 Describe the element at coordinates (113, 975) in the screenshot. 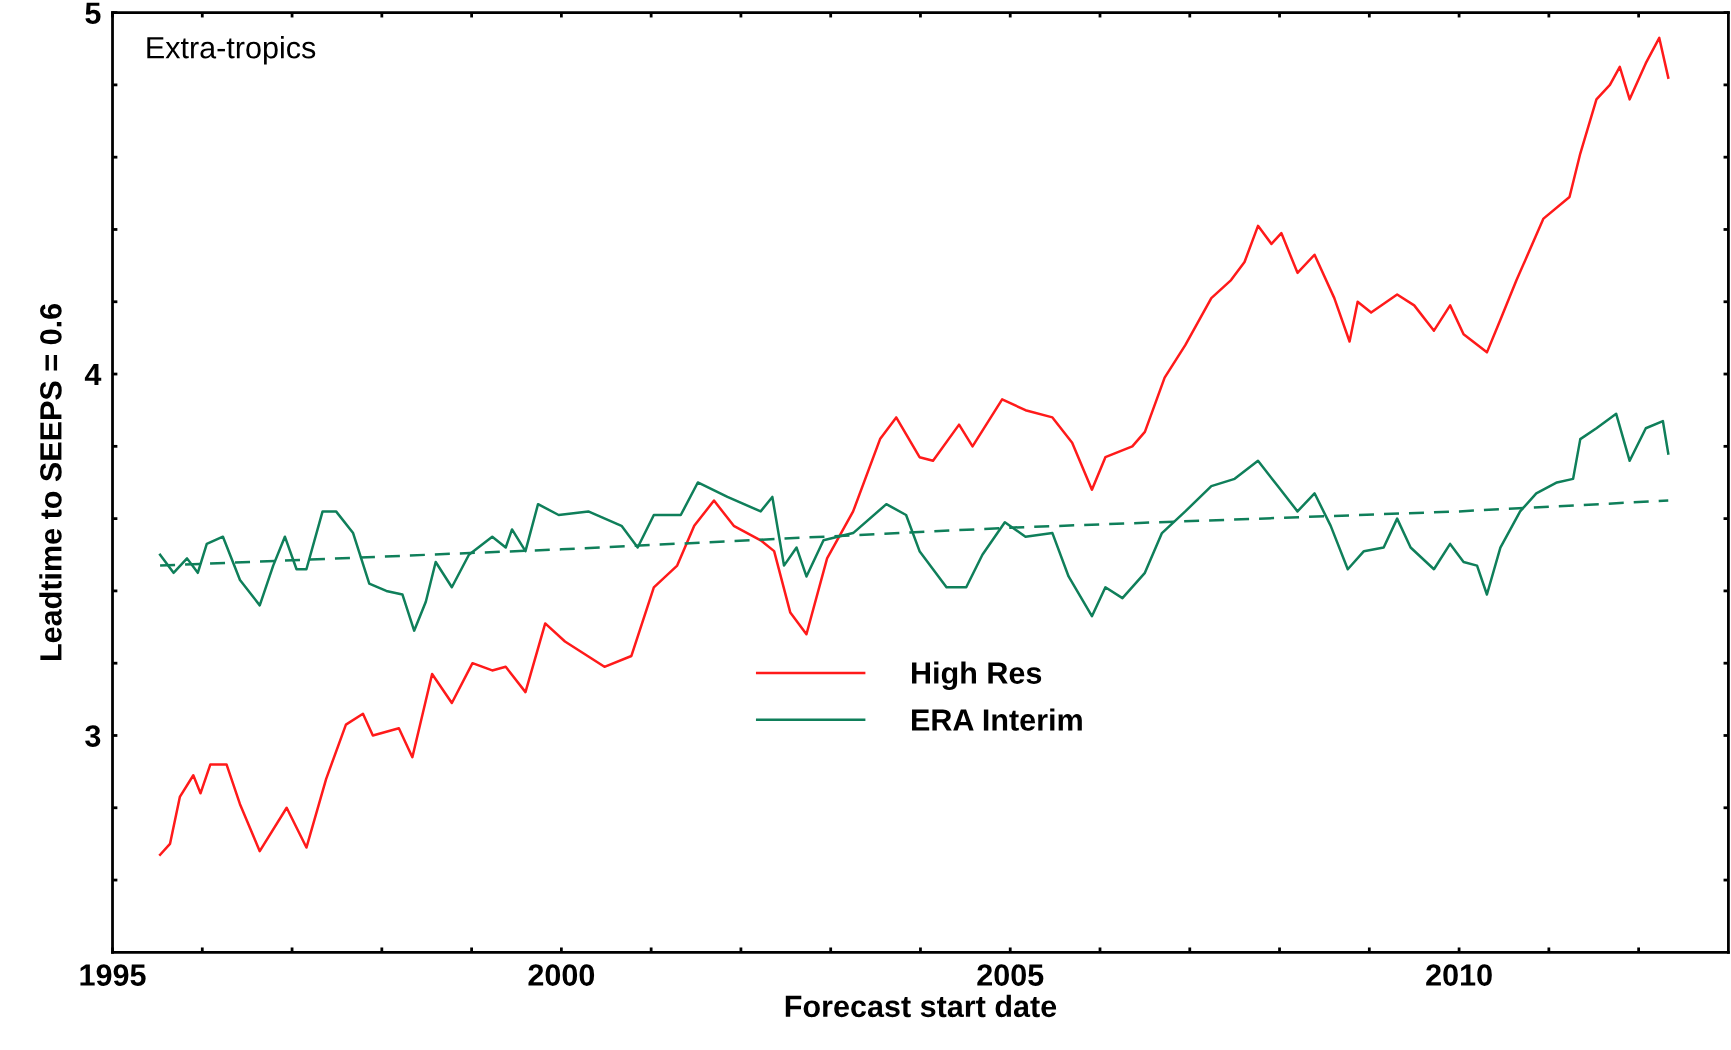

I see `x-tick-label: 1995` at that location.